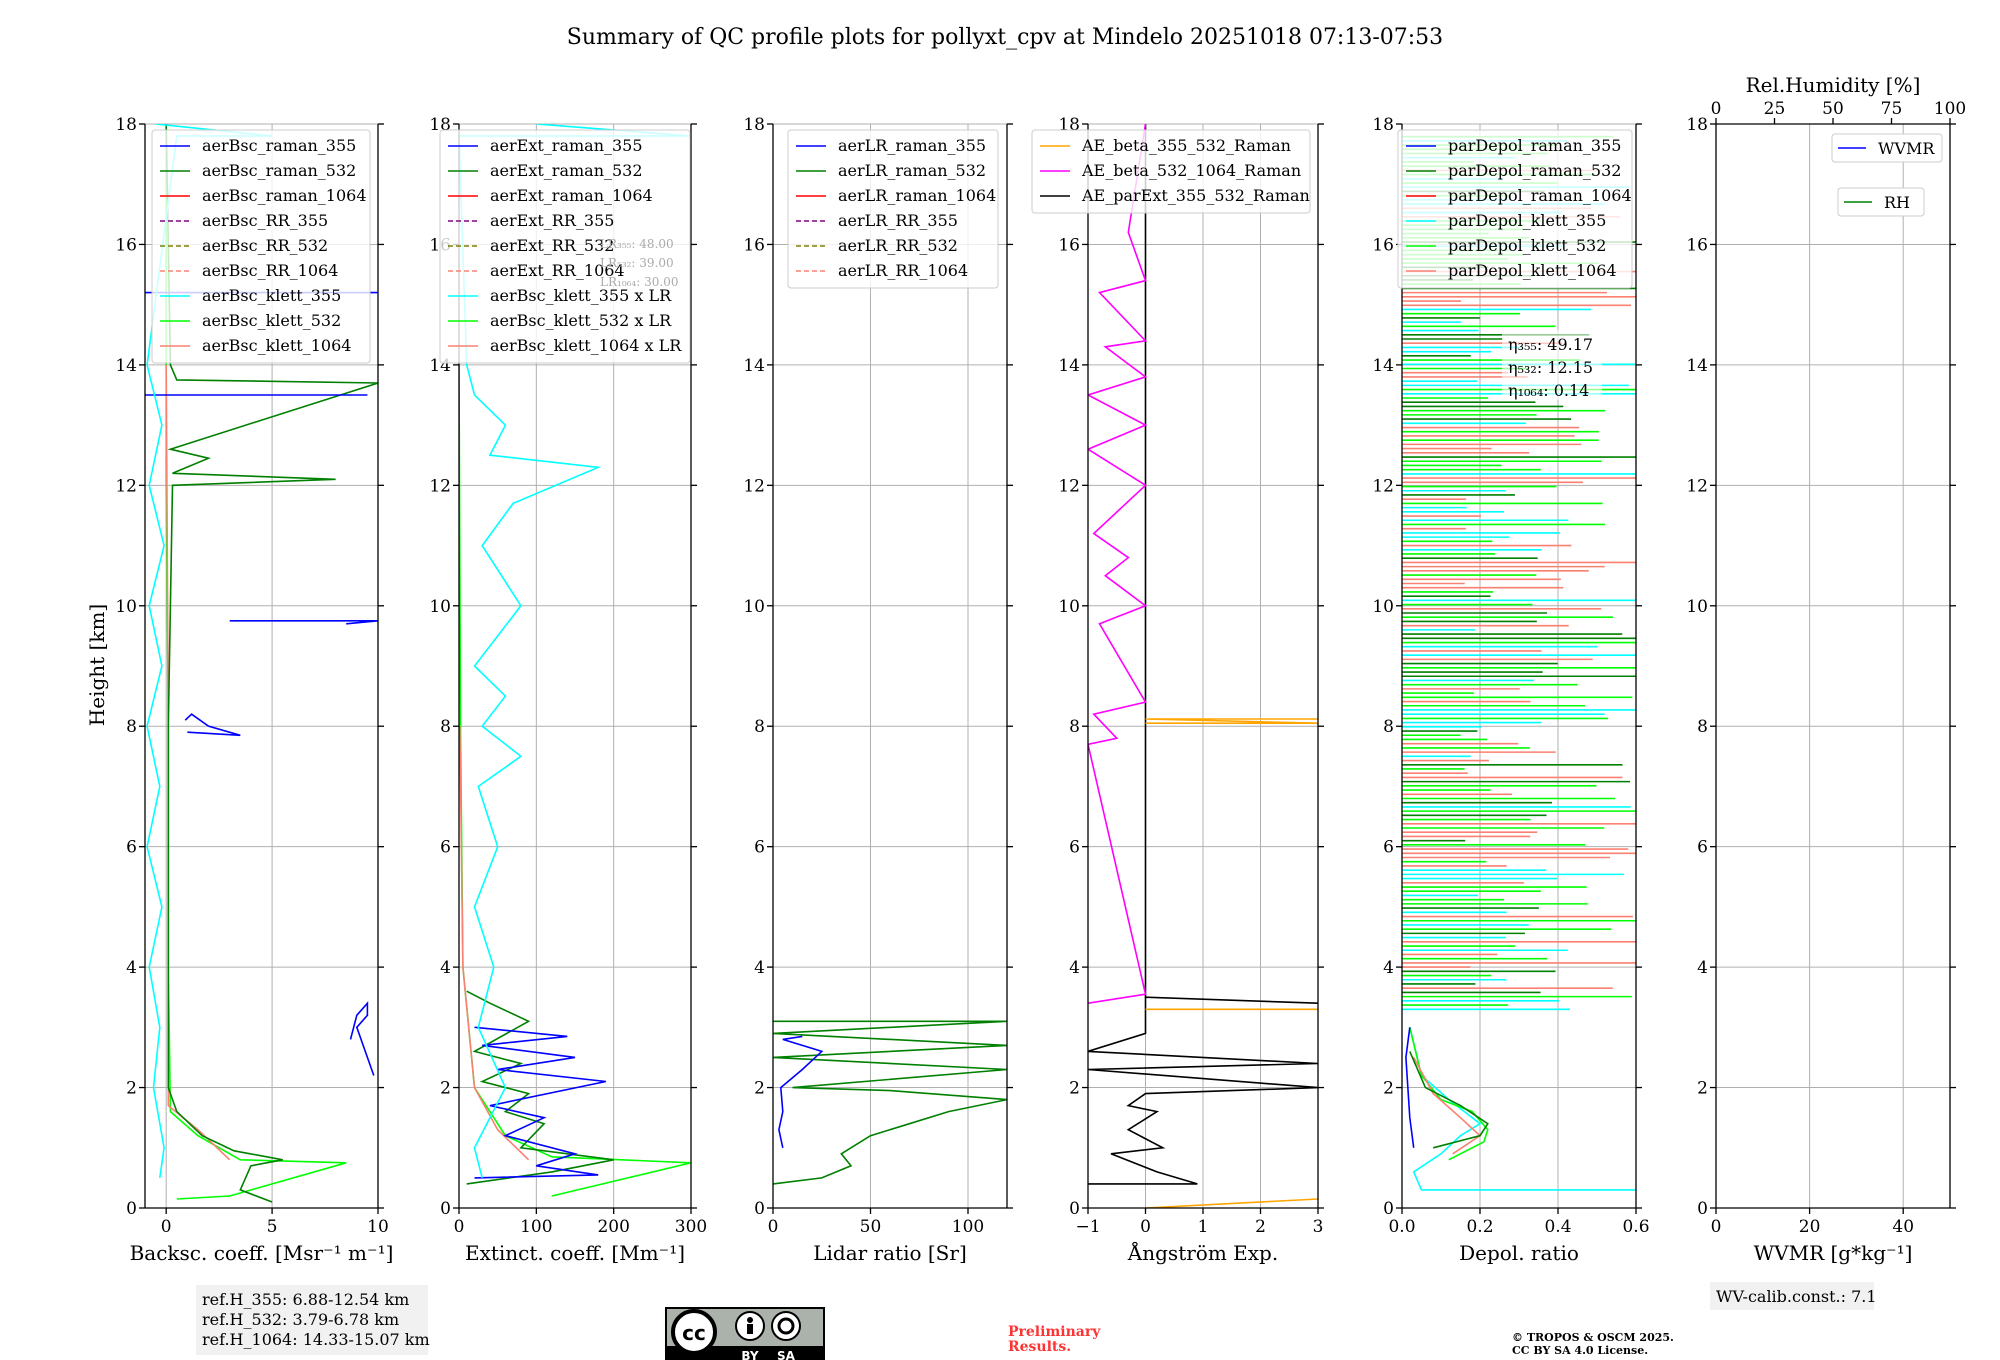 The image size is (2000, 1360). I want to click on legend-label: aerExt_raman_532, so click(566, 170).